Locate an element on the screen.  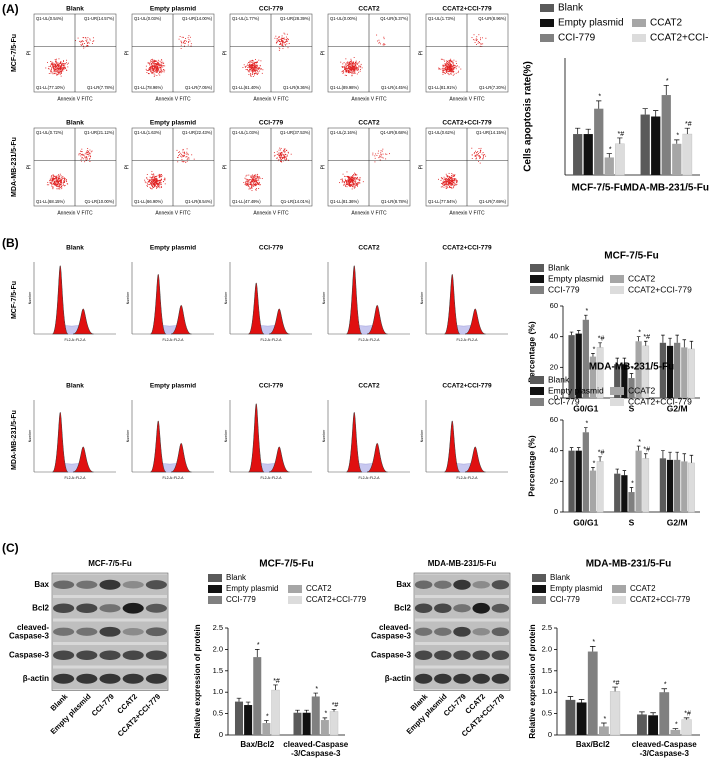
protein-label: Bcl2 is located at coordinates (40, 607).